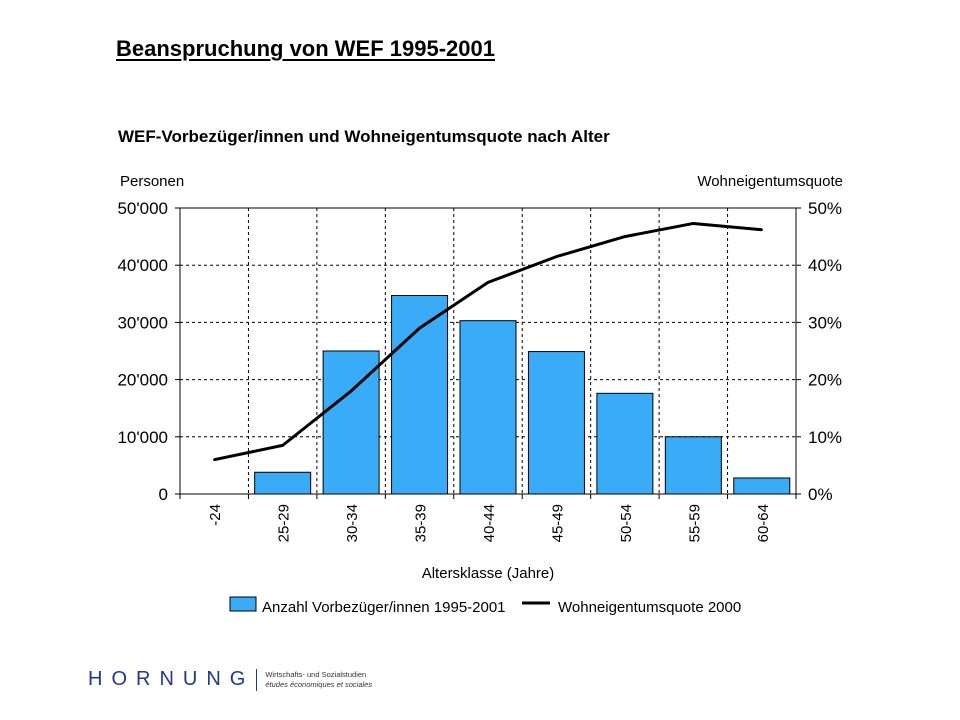 The image size is (960, 720). Describe the element at coordinates (763, 523) in the screenshot. I see `x-tick-60-64: 60-64` at that location.